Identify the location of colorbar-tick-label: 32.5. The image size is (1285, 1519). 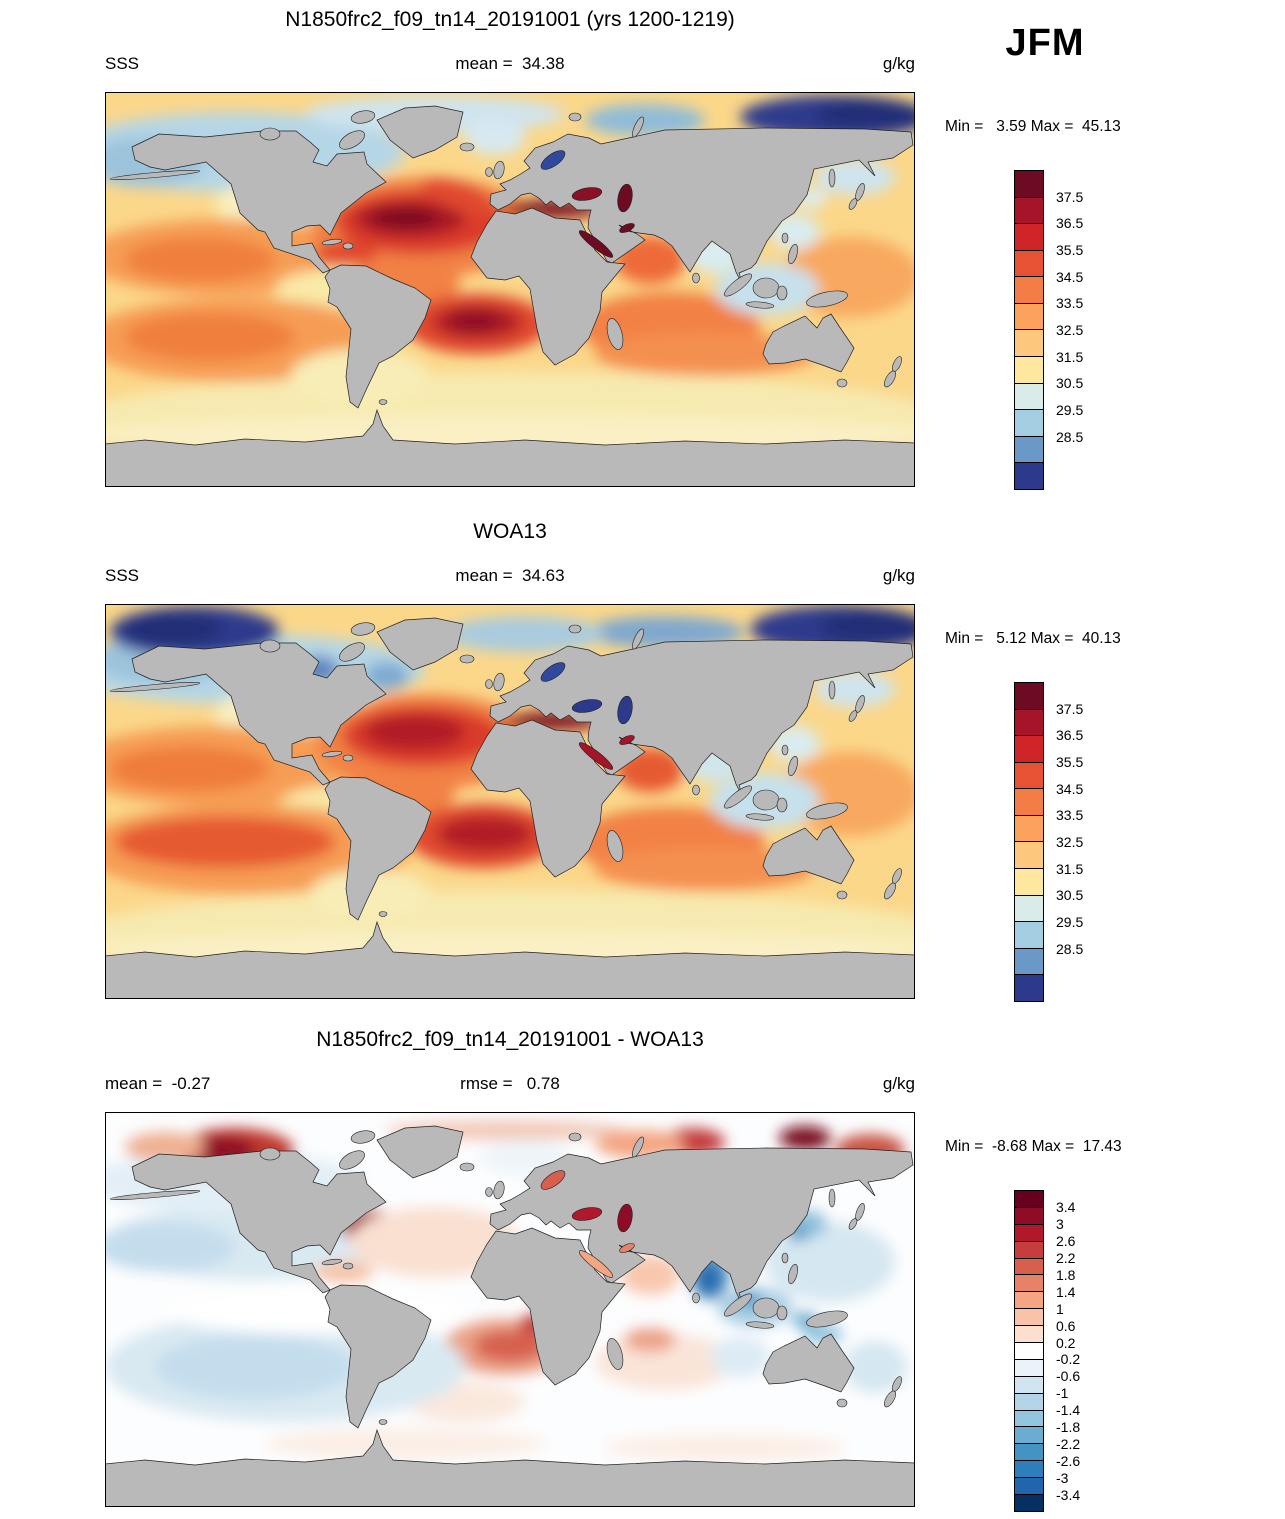
(1070, 842).